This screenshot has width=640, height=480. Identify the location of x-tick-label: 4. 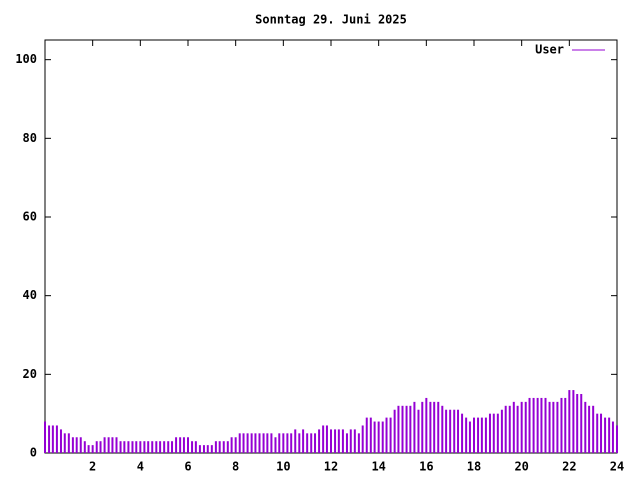
(140, 467).